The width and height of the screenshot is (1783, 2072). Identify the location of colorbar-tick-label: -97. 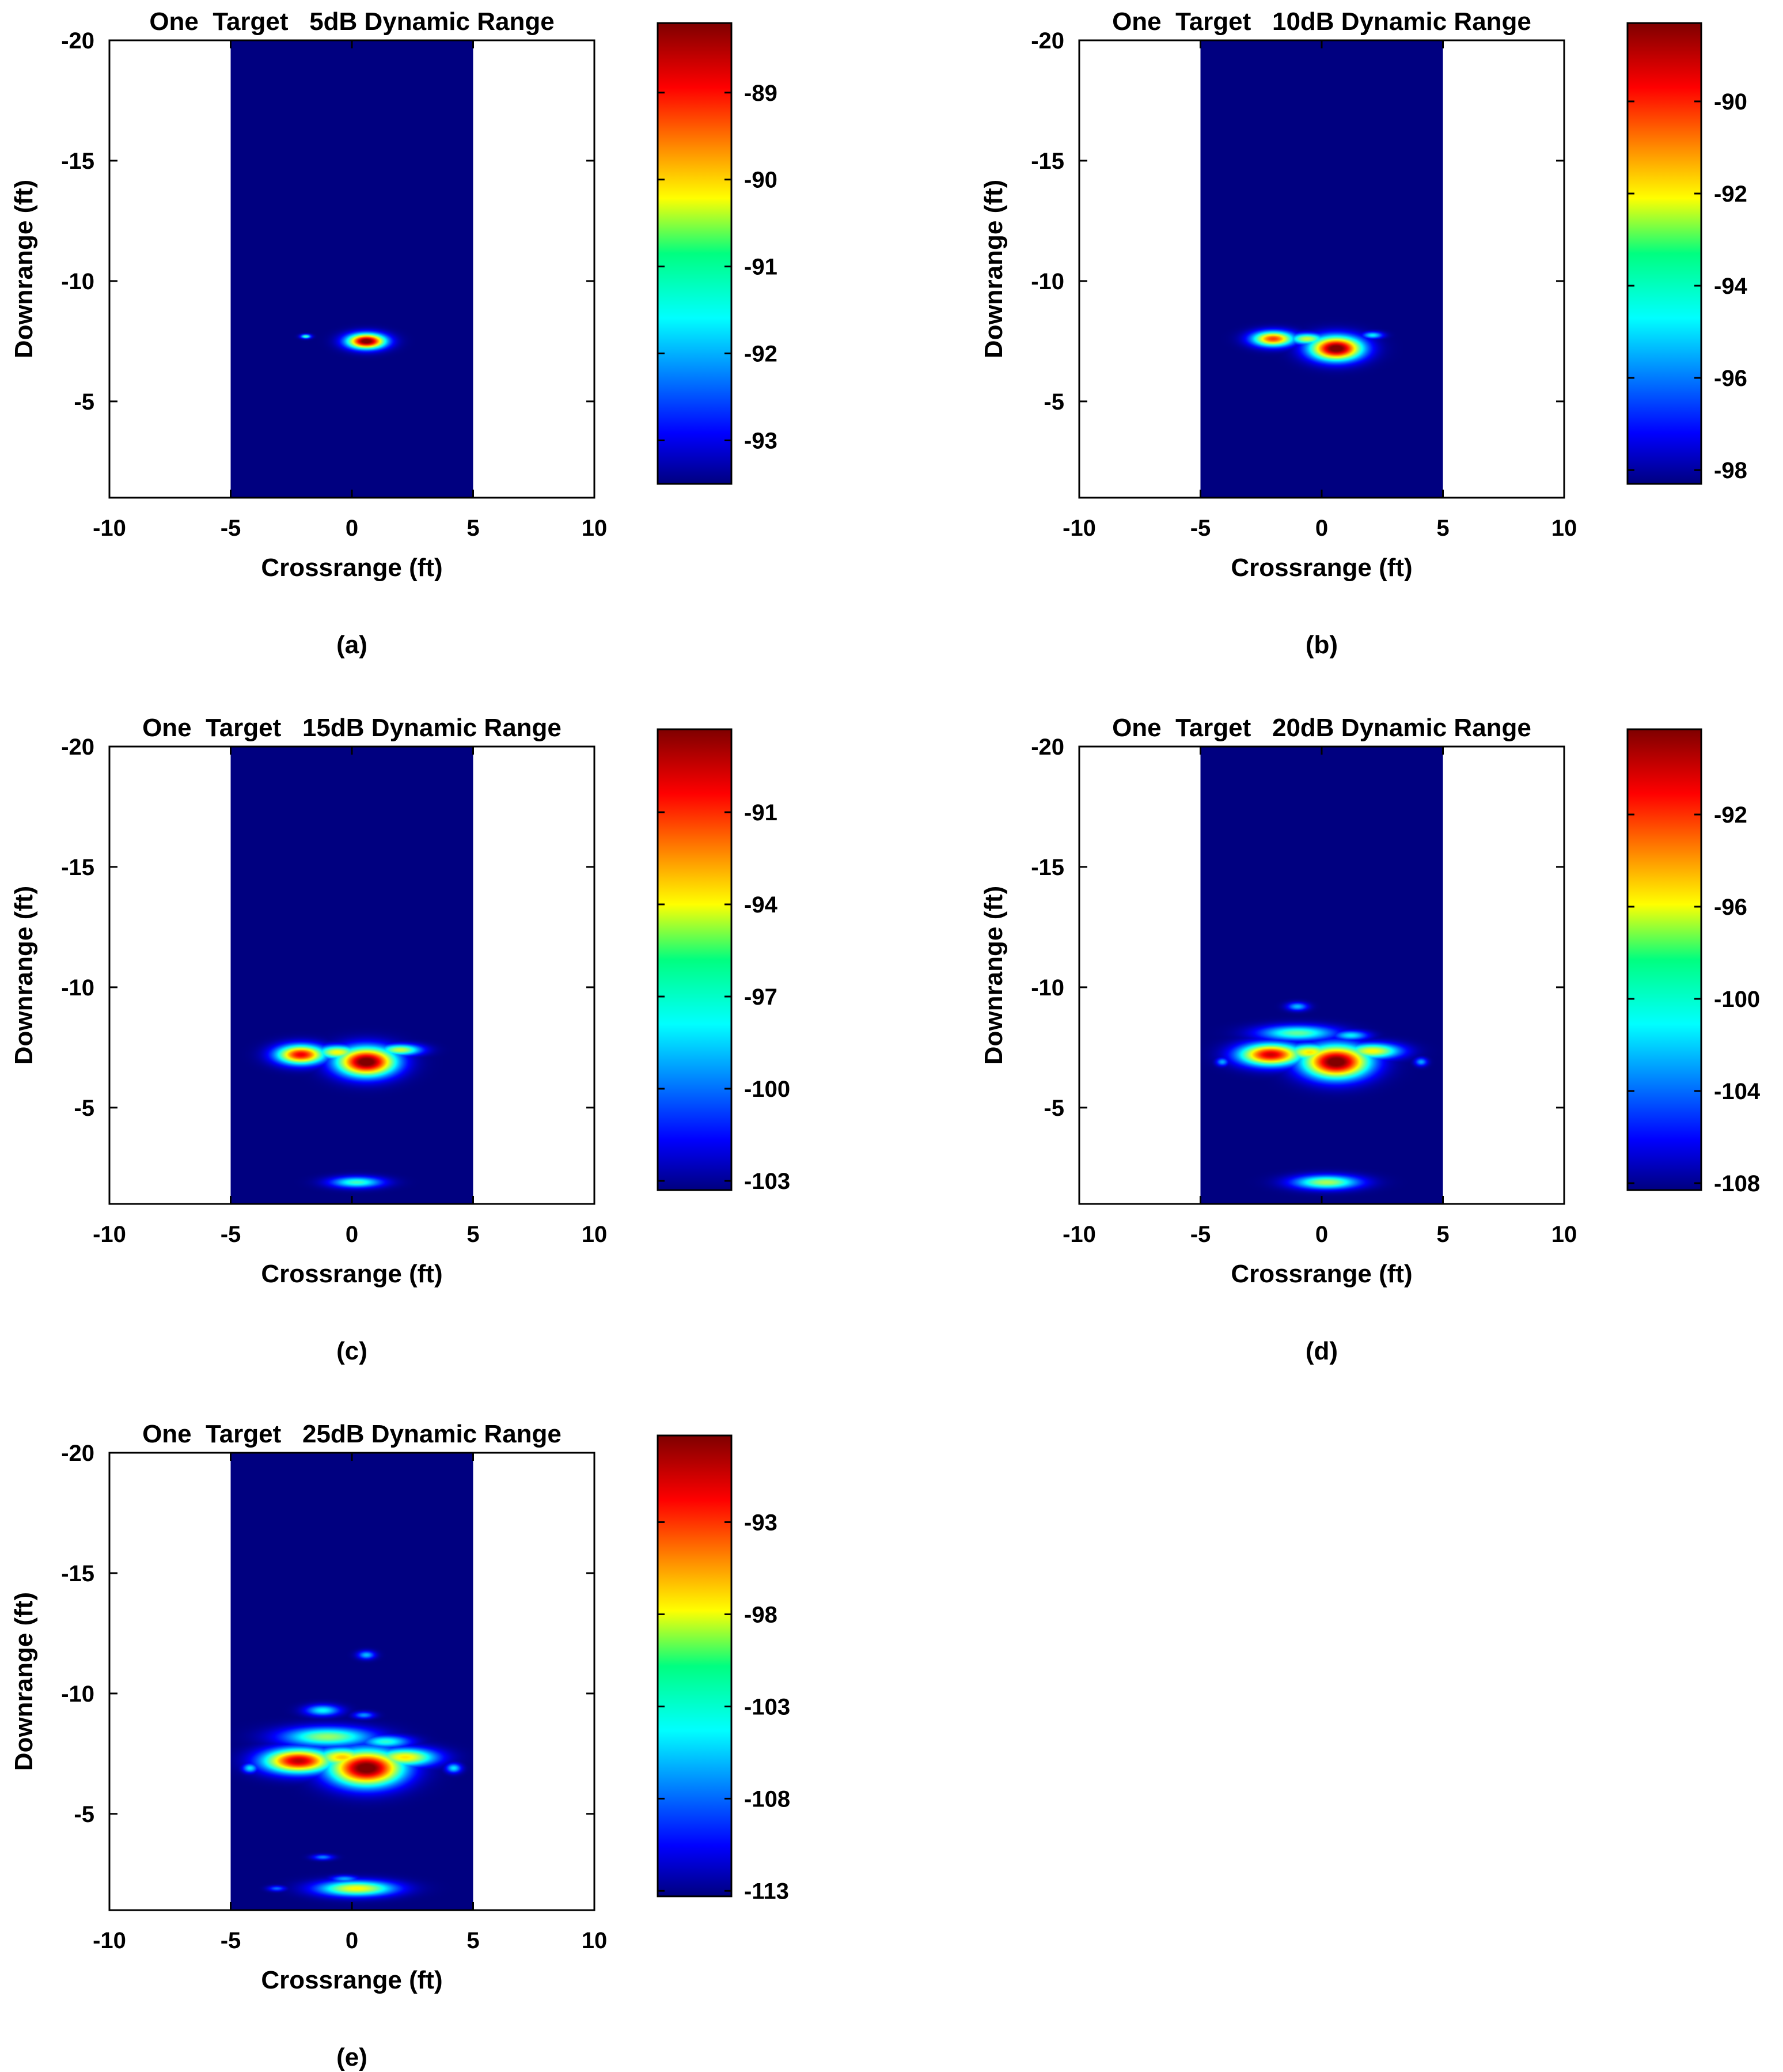
(760, 997).